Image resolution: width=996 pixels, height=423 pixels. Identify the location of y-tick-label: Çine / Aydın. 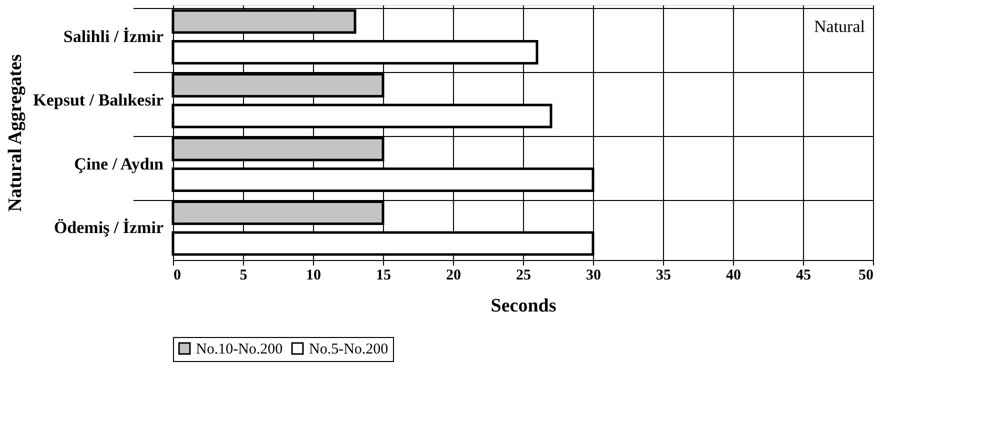
(119, 164).